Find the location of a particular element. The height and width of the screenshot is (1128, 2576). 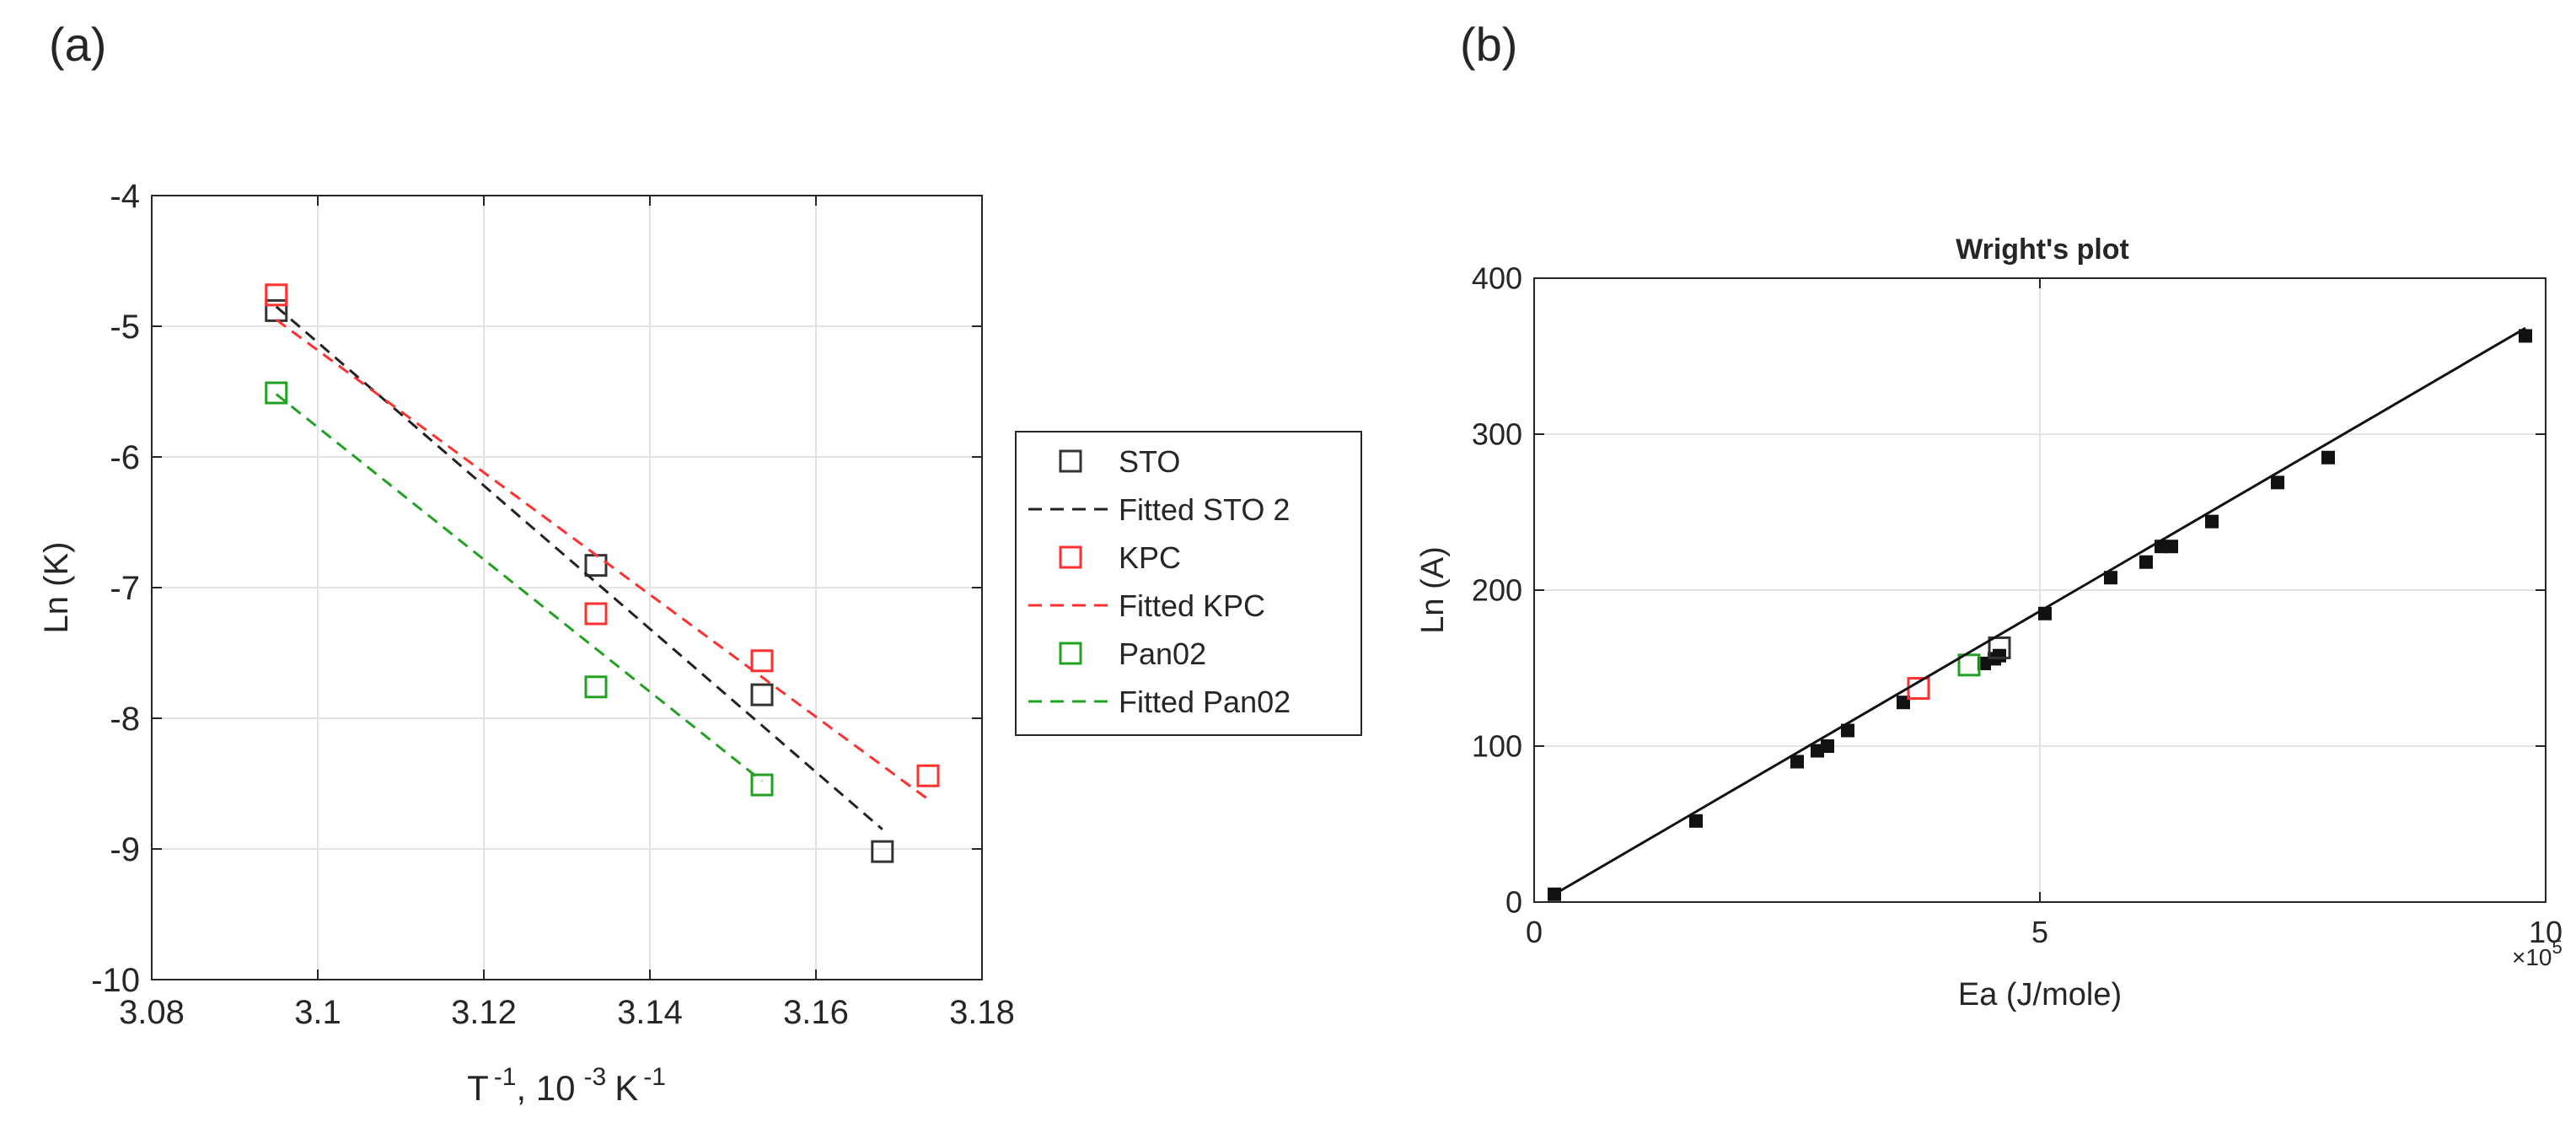

legend-label-fitted-kpc: Fitted KPC is located at coordinates (1192, 605).